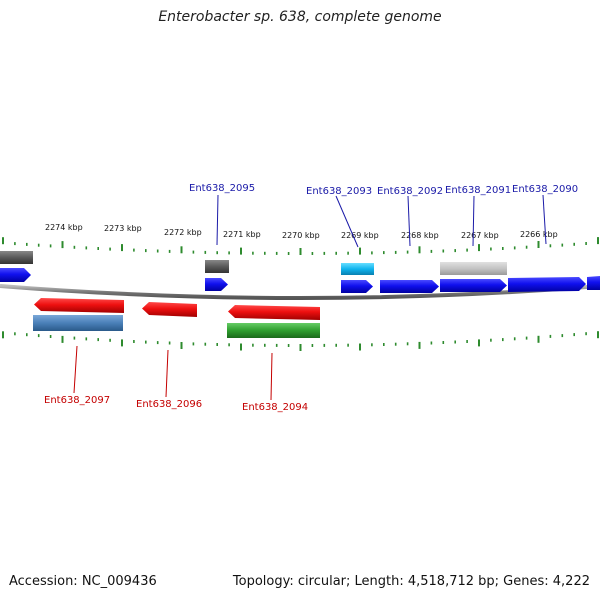  Describe the element at coordinates (169, 404) in the screenshot. I see `gene-label: Ent638_2096` at that location.